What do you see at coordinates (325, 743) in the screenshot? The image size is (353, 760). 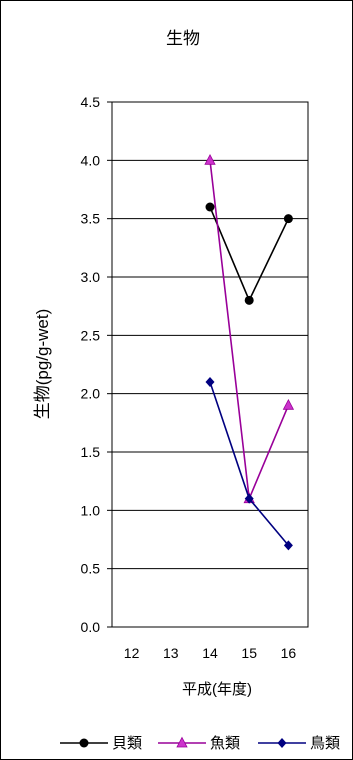 I see `legend-label: 鳥類` at bounding box center [325, 743].